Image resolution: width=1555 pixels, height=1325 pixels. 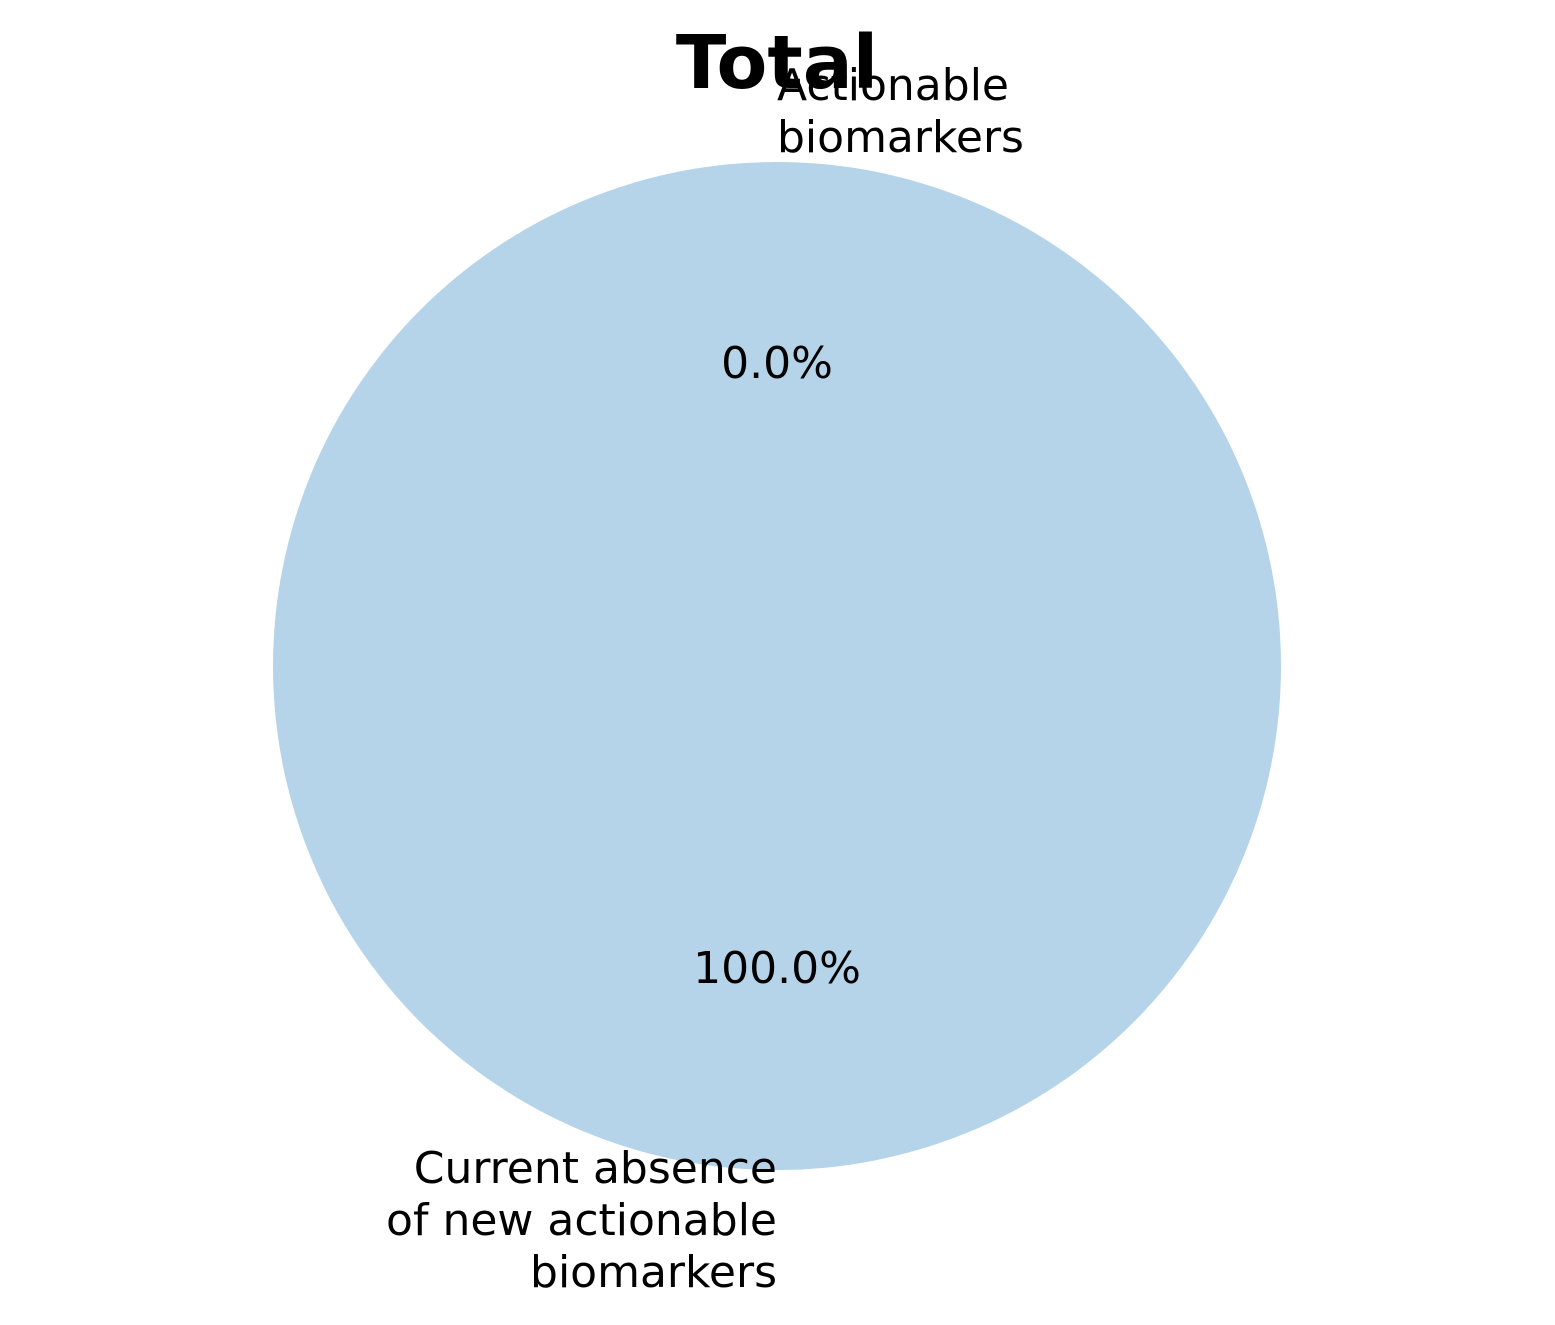 I want to click on percent-label-0: 0.0%, so click(x=777, y=363).